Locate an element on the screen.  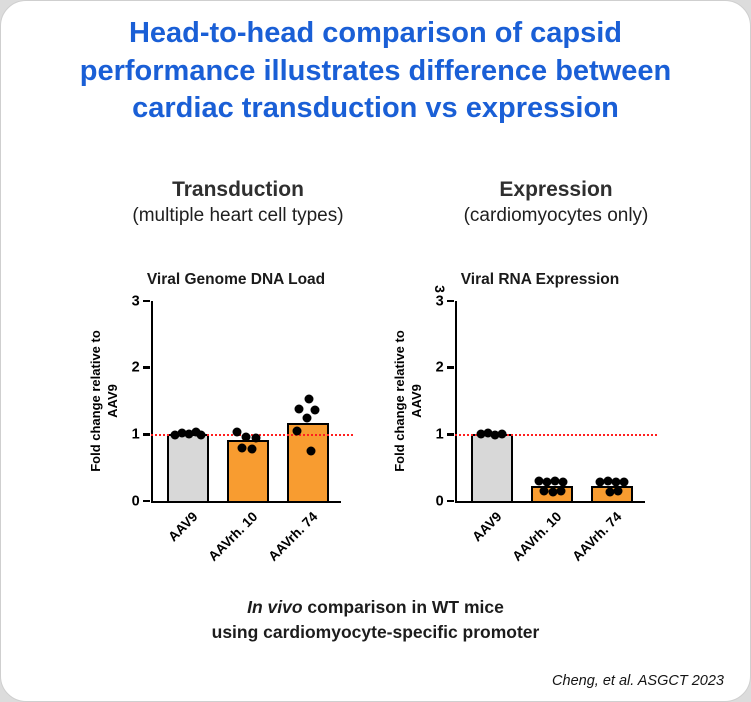
expression-heading: Expression is located at coordinates (556, 190).